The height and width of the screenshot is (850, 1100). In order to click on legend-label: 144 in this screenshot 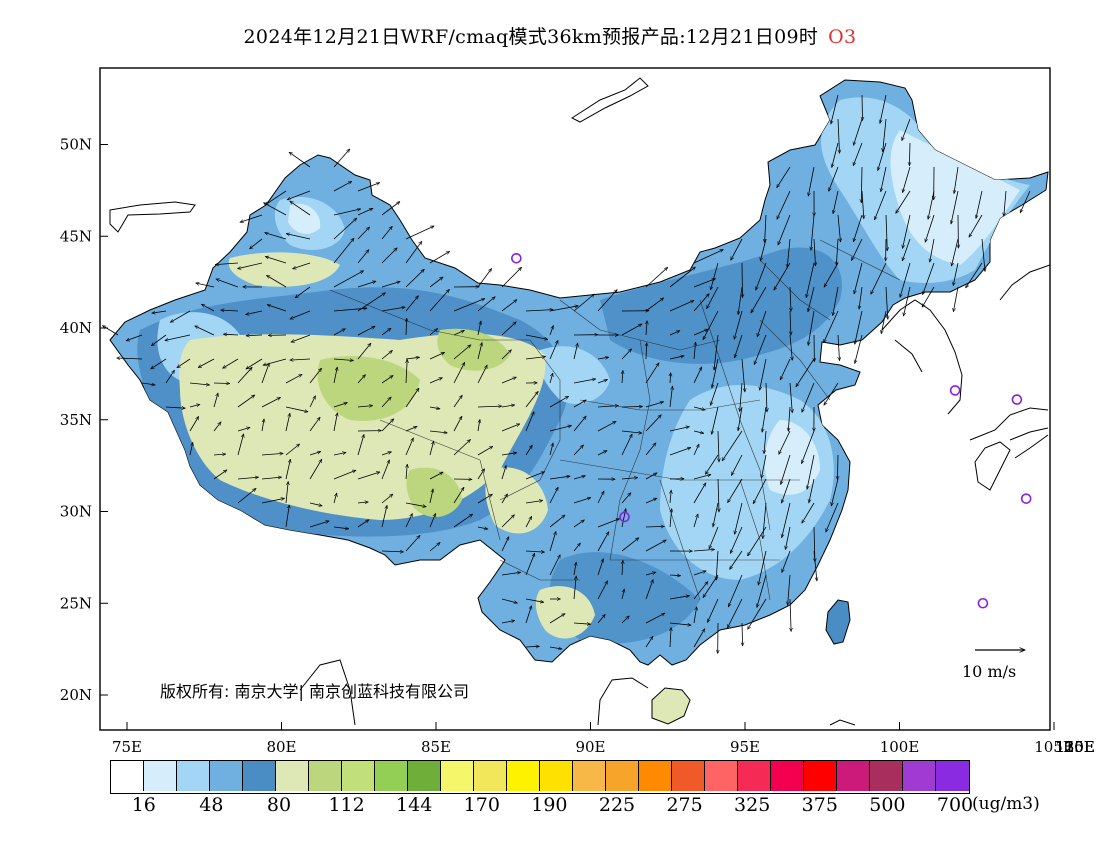, I will do `click(414, 805)`.